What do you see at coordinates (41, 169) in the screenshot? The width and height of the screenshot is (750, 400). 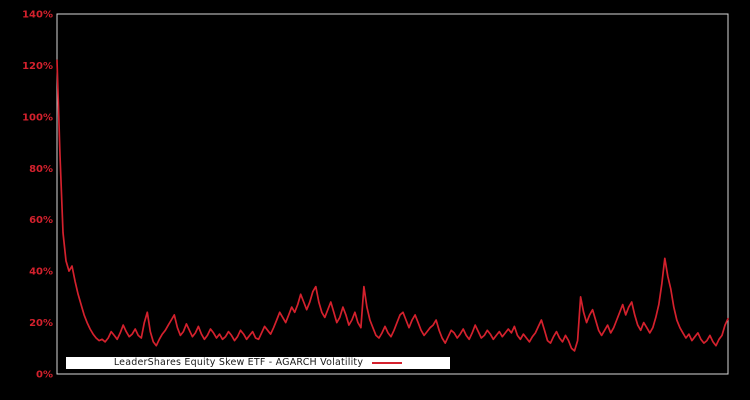 I see `y-axis-tick-label: 80%` at bounding box center [41, 169].